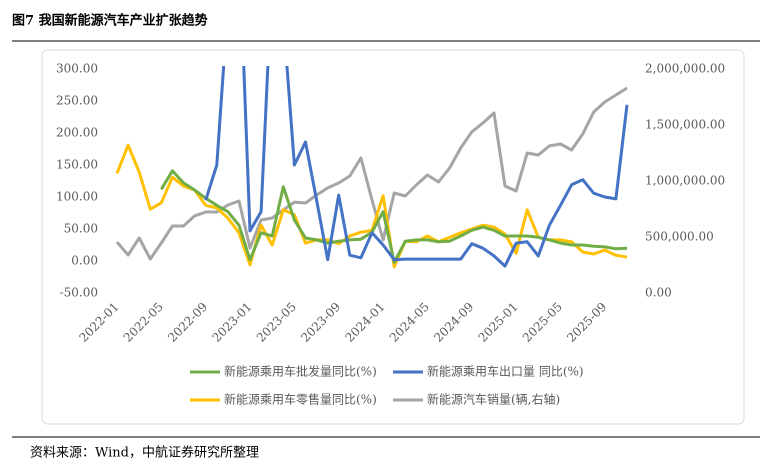 This screenshot has height=473, width=772. What do you see at coordinates (493, 399) in the screenshot?
I see `legend-label: 新能源汽车销量(辆,右轴)` at bounding box center [493, 399].